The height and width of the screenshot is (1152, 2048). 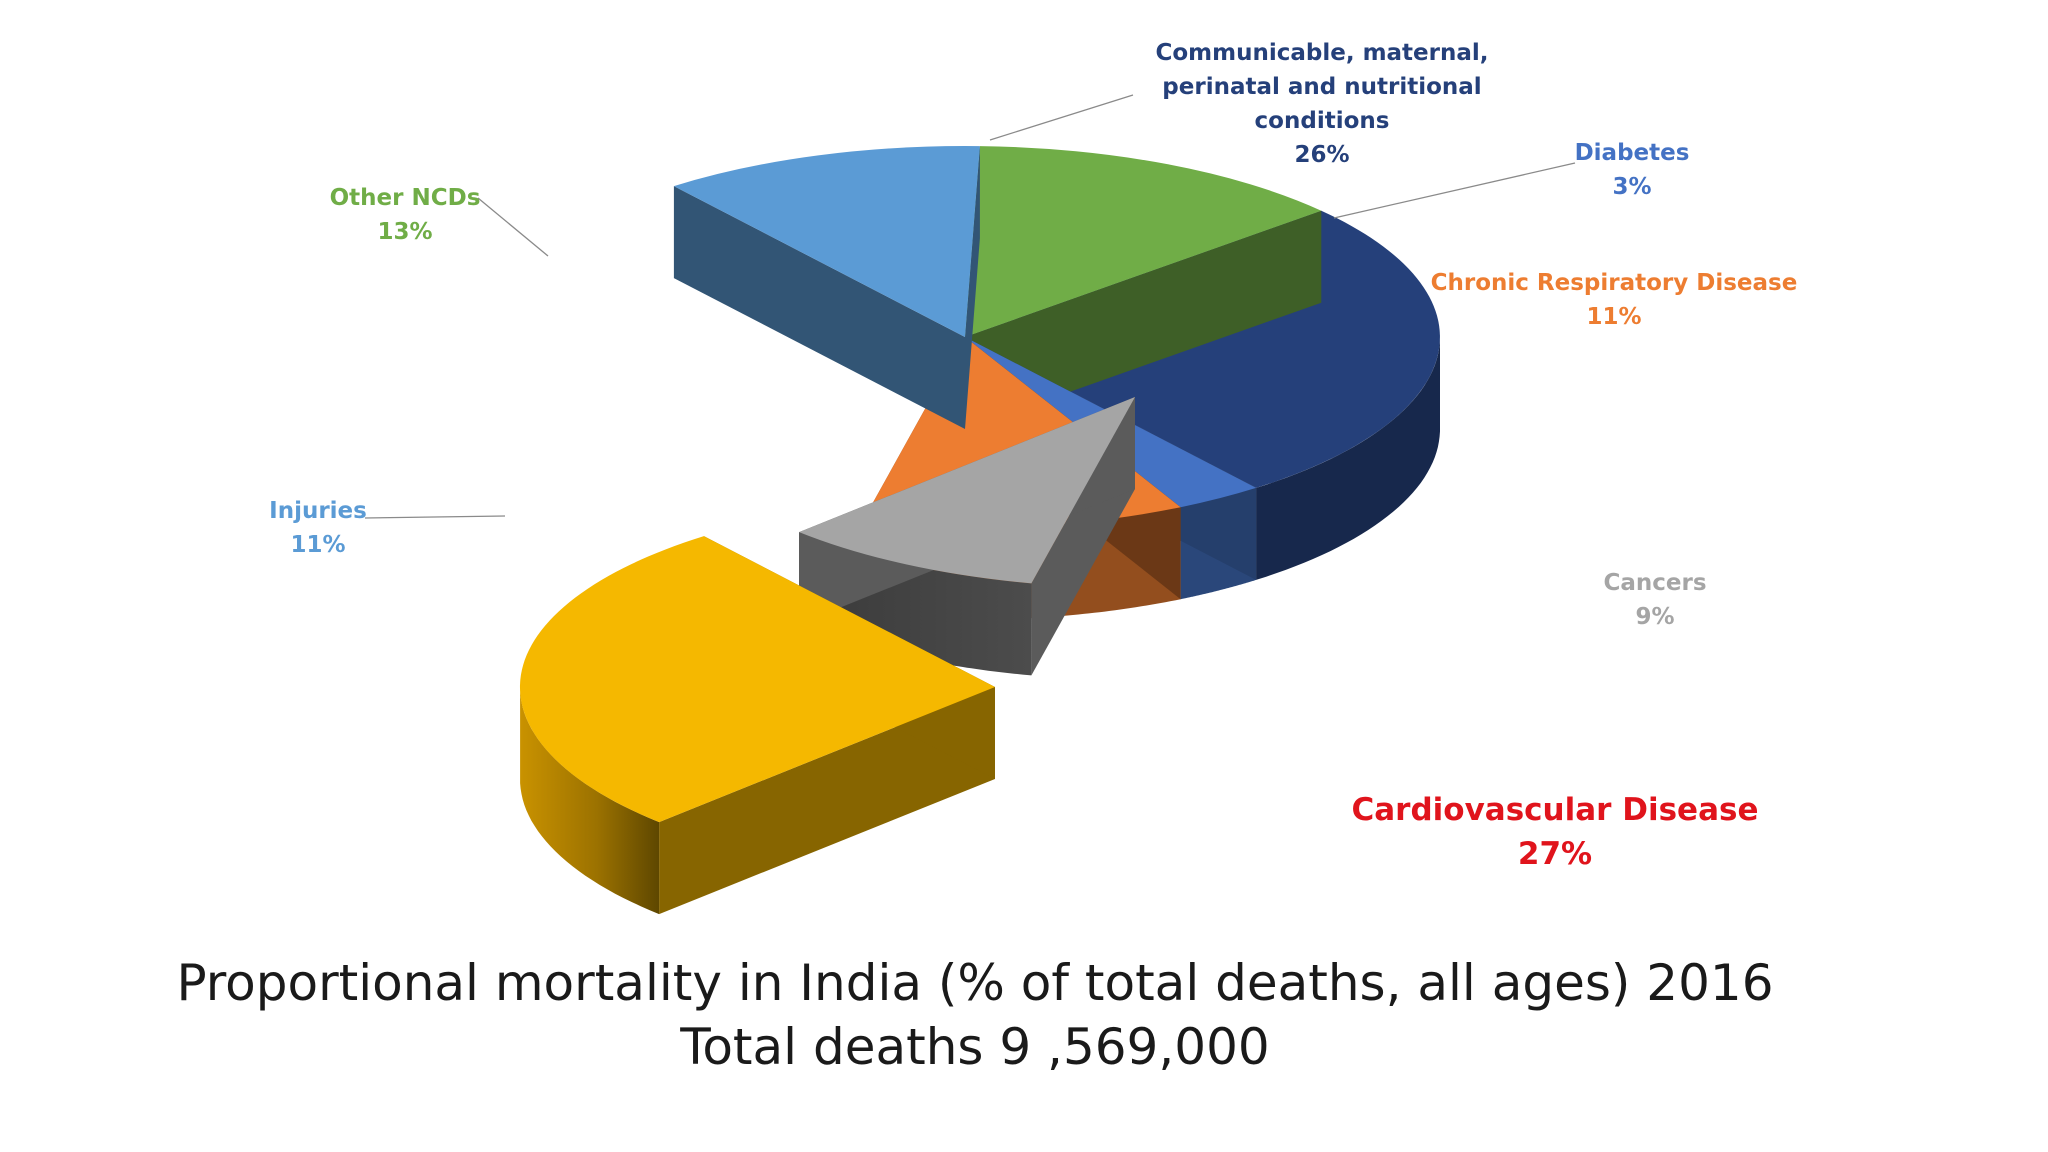 What do you see at coordinates (1321, 87) in the screenshot?
I see `slice-label-line: perinatal and nutritional` at bounding box center [1321, 87].